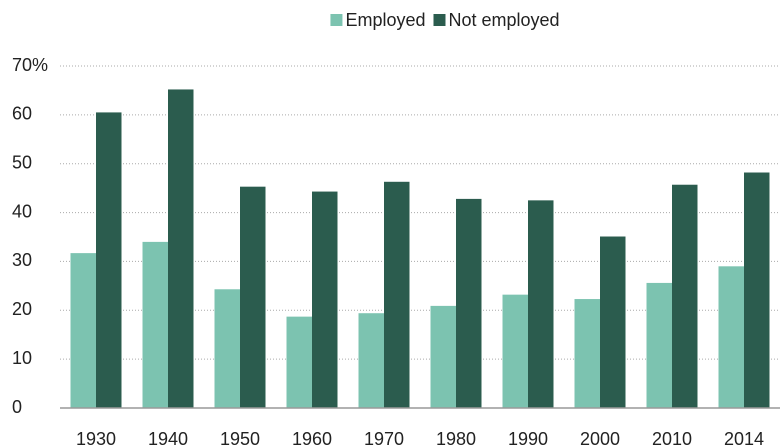 This screenshot has height=448, width=780. What do you see at coordinates (672, 438) in the screenshot?
I see `x-tick-label: 2010` at bounding box center [672, 438].